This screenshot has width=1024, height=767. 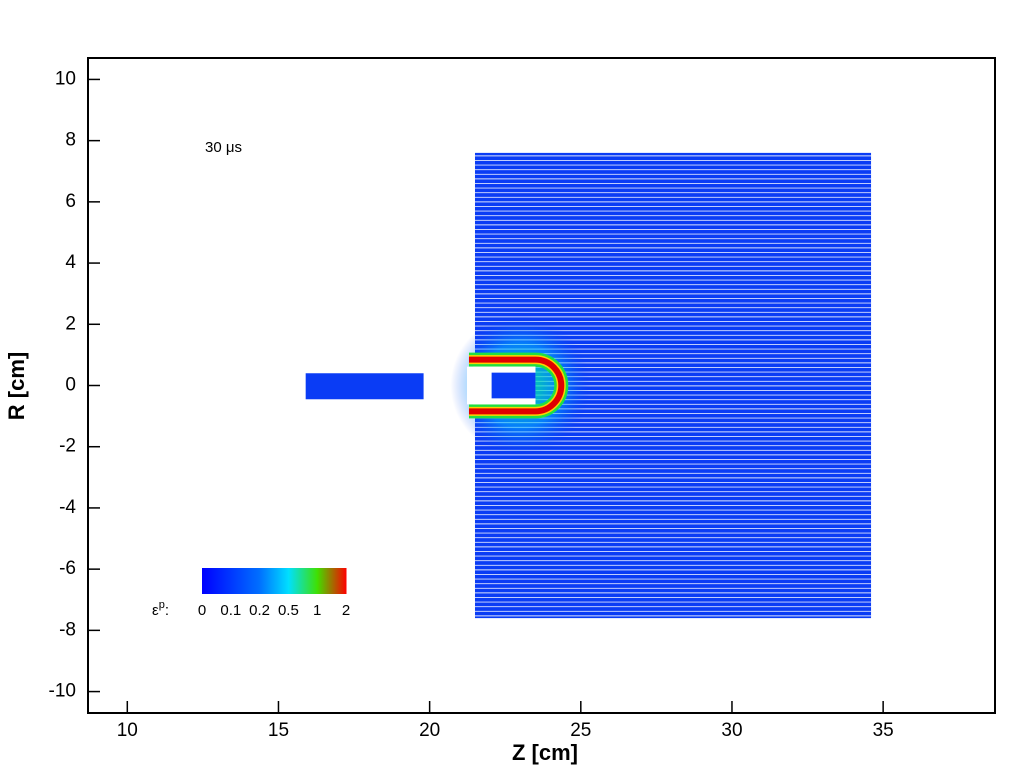 What do you see at coordinates (731, 730) in the screenshot?
I see `x-tick-label: 30` at bounding box center [731, 730].